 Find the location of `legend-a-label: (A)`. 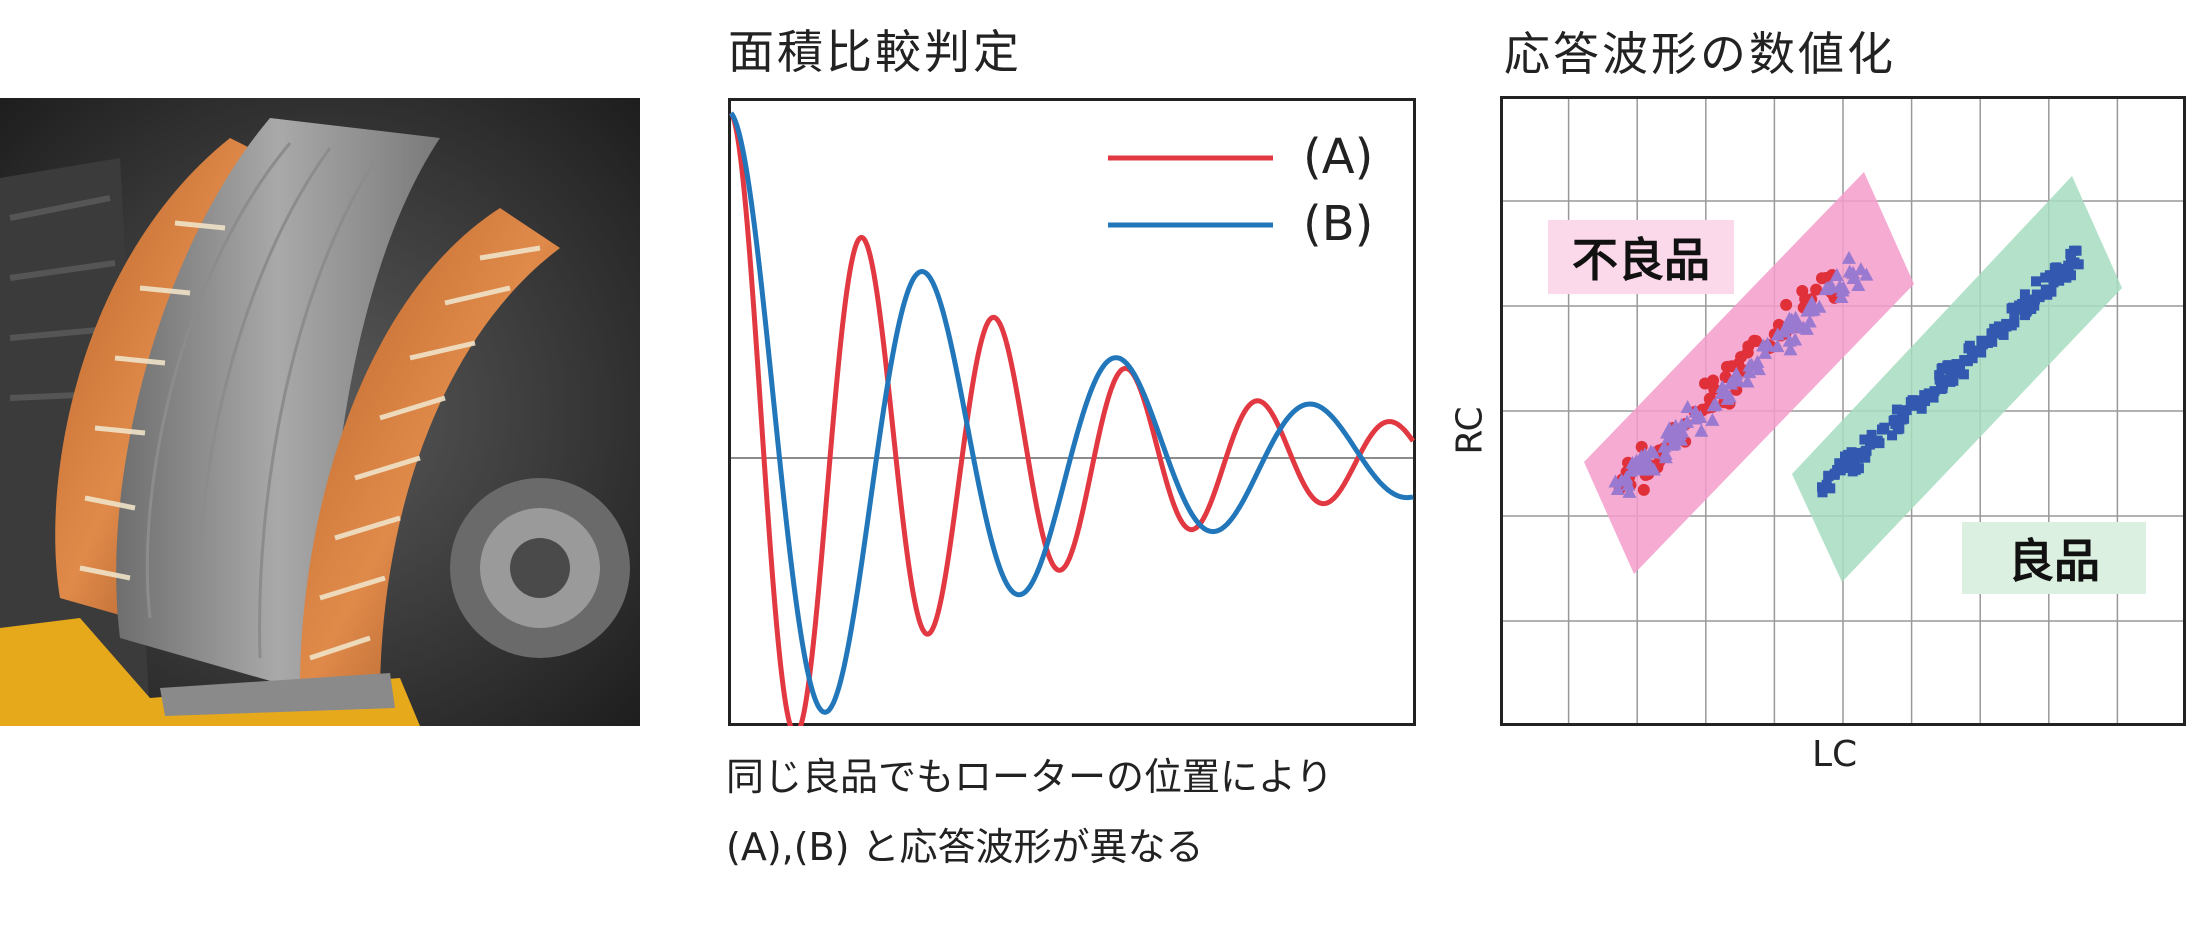

legend-a-label: (A) is located at coordinates (1338, 157).